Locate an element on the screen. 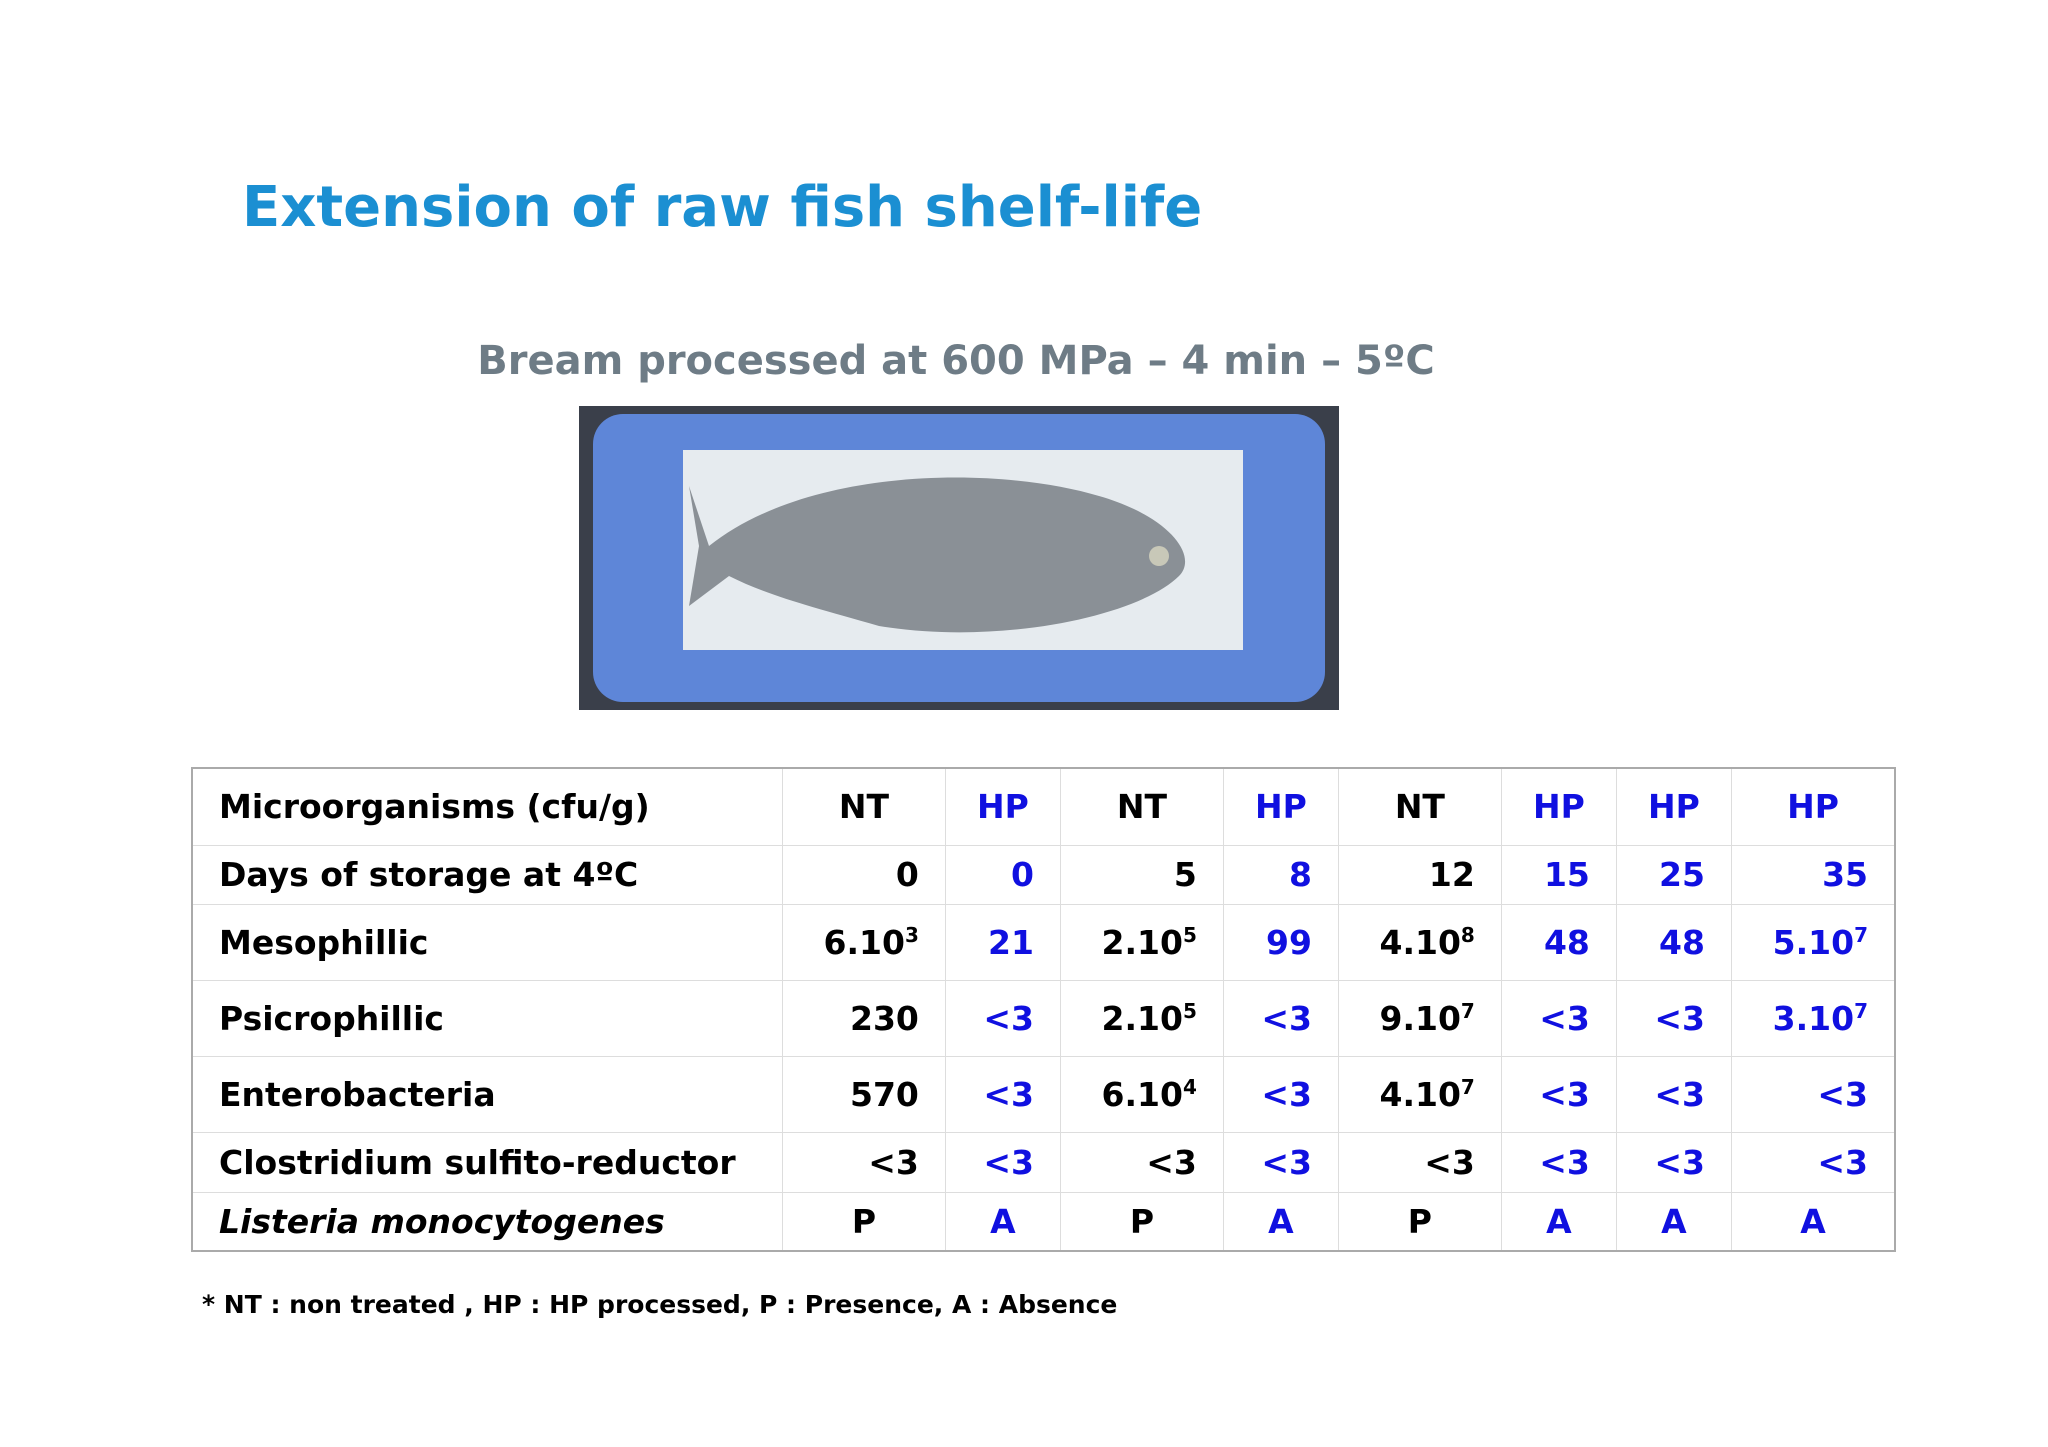  table-cell: Days of storage at 4ºC is located at coordinates (487, 874).